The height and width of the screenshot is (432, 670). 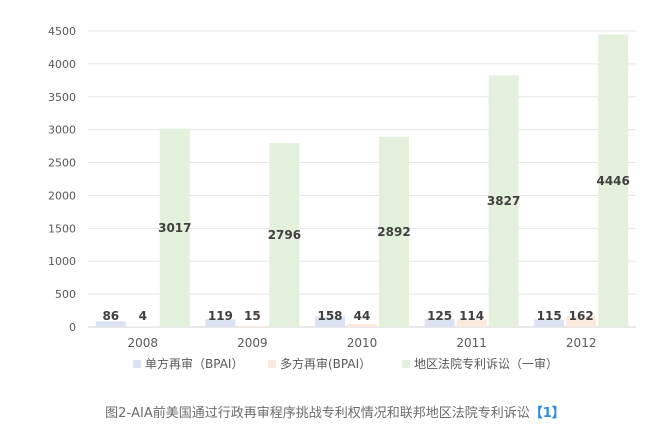 What do you see at coordinates (72, 327) in the screenshot?
I see `y-tick-label: 0` at bounding box center [72, 327].